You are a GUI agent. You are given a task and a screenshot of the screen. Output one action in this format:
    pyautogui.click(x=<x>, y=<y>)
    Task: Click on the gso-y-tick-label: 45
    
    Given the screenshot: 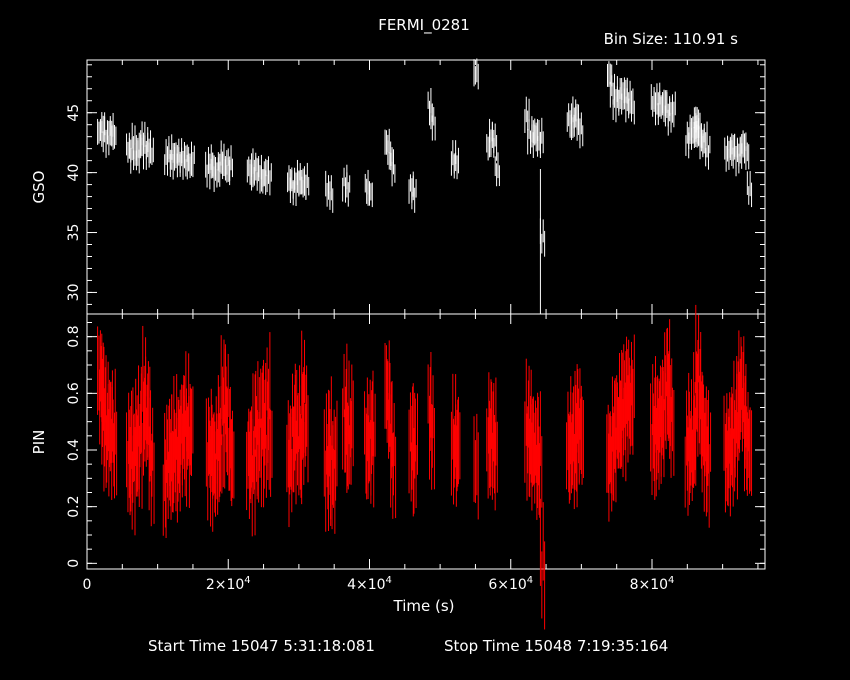 What is the action you would take?
    pyautogui.click(x=74, y=113)
    